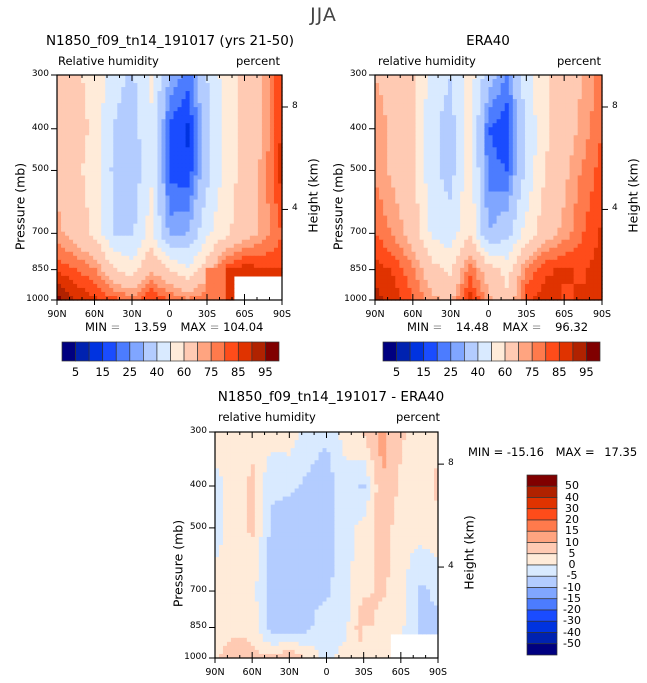 This screenshot has height=683, width=647. What do you see at coordinates (57, 314) in the screenshot?
I see `x-tick-label: 90N` at bounding box center [57, 314].